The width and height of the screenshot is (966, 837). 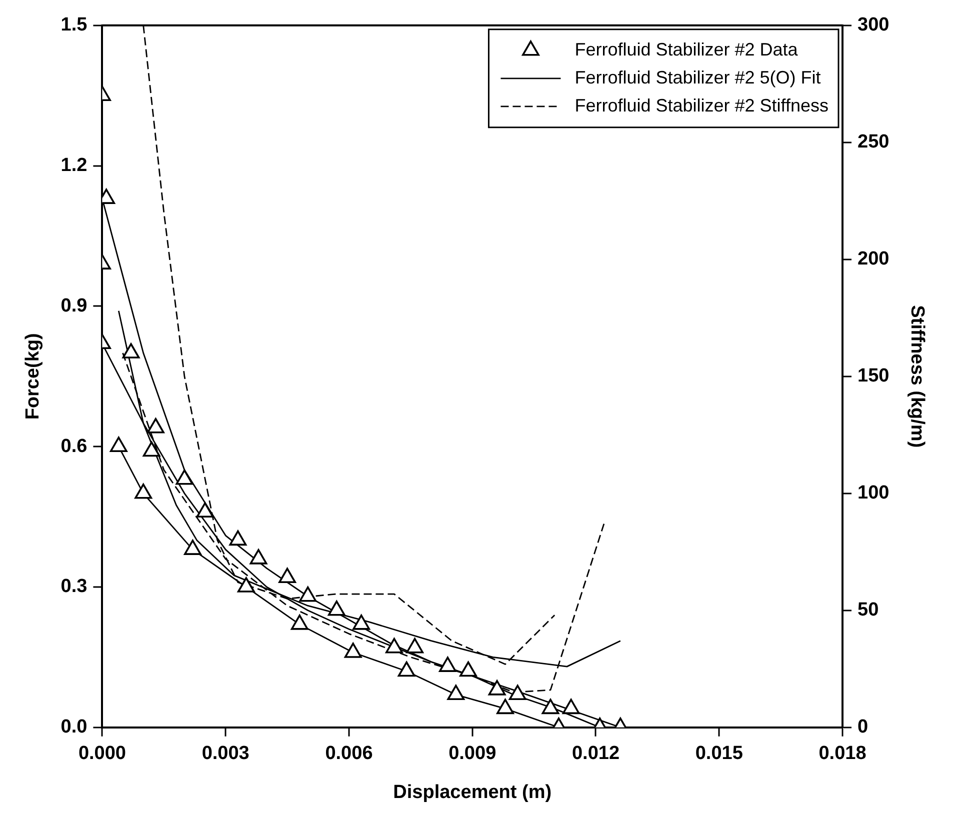 I want to click on x-tick-label: 0.000, so click(x=102, y=753).